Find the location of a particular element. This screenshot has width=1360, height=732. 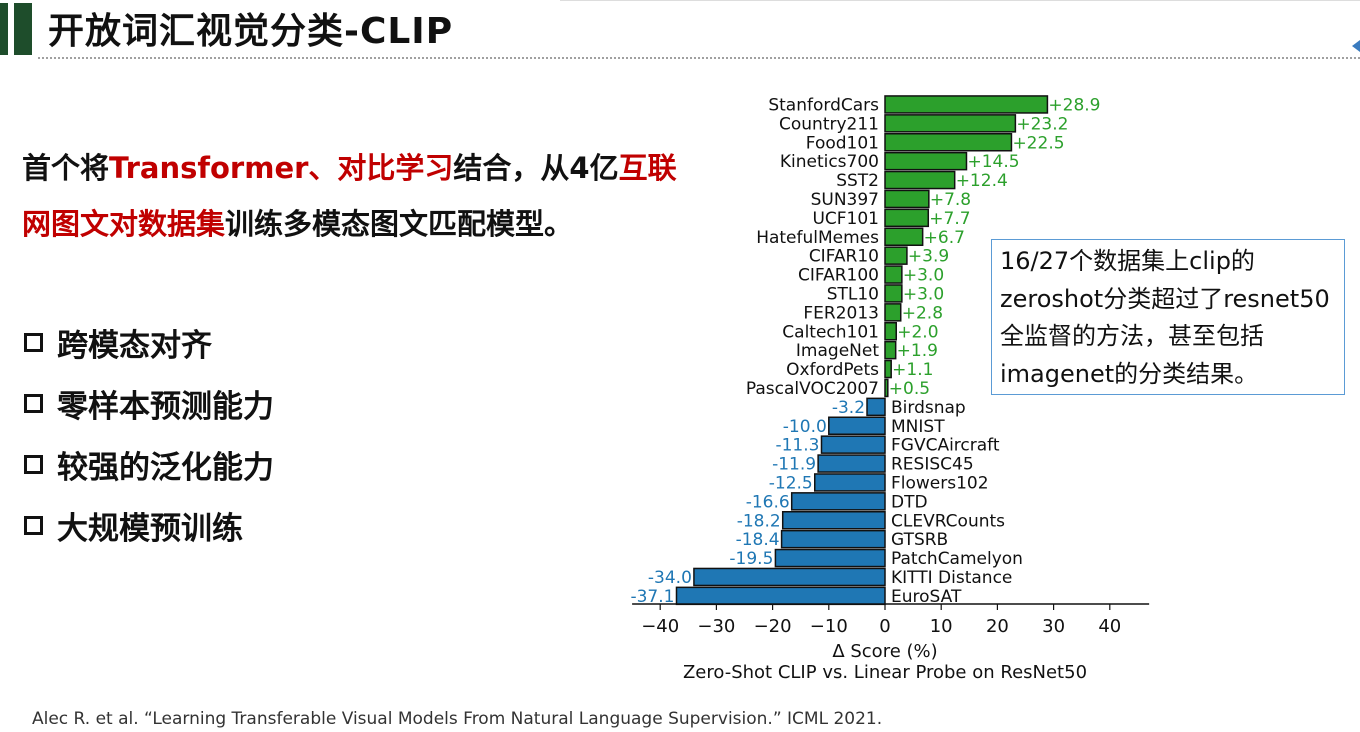

bar-oxfordpets is located at coordinates (888, 369).